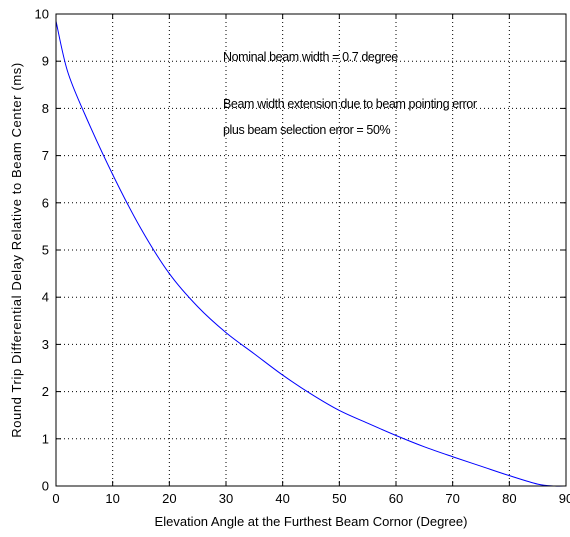  Describe the element at coordinates (452, 498) in the screenshot. I see `x-tick-label: 70` at that location.